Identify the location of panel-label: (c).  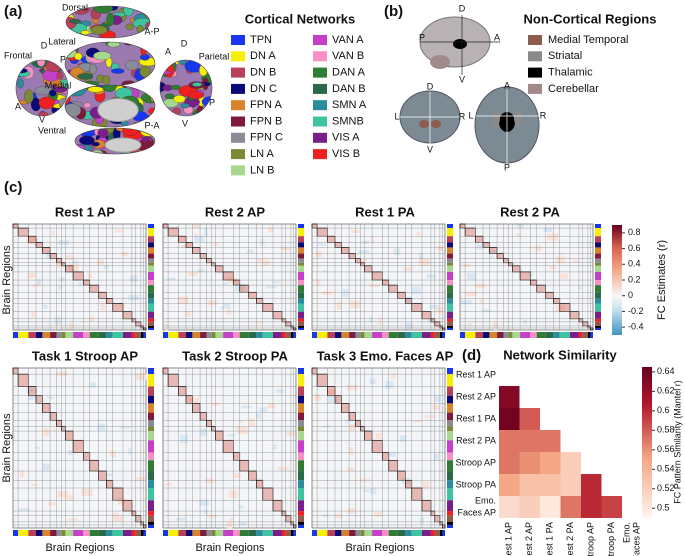
(13, 187).